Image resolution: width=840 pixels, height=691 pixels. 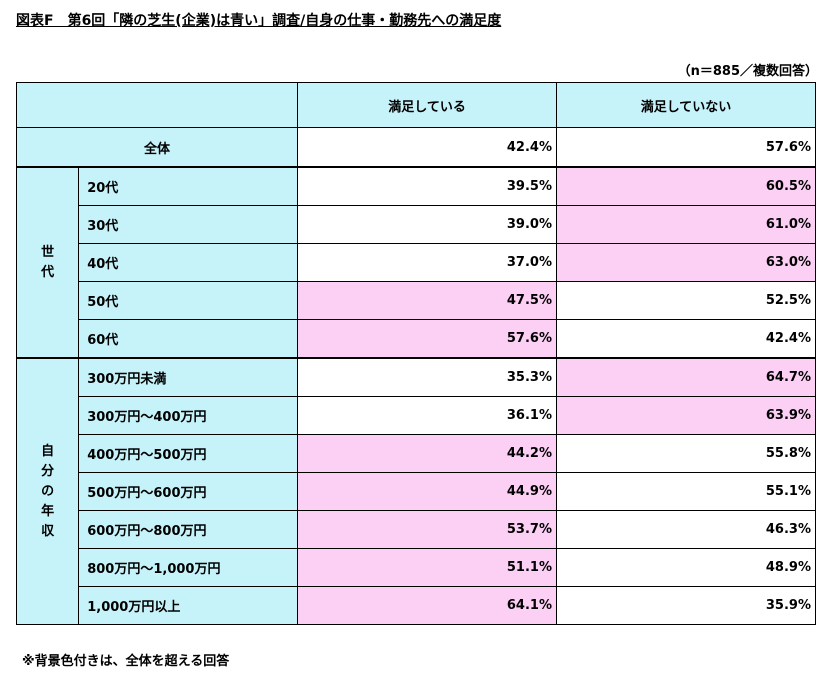 I want to click on cell-satisfied: 35.3%, so click(x=427, y=377).